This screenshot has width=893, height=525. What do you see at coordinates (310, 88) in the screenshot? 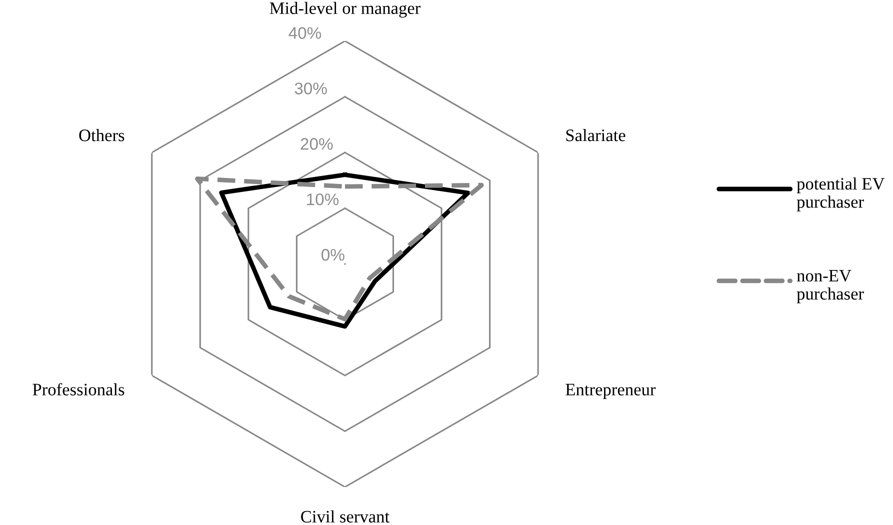
I see `y-tick-label: 30%` at bounding box center [310, 88].